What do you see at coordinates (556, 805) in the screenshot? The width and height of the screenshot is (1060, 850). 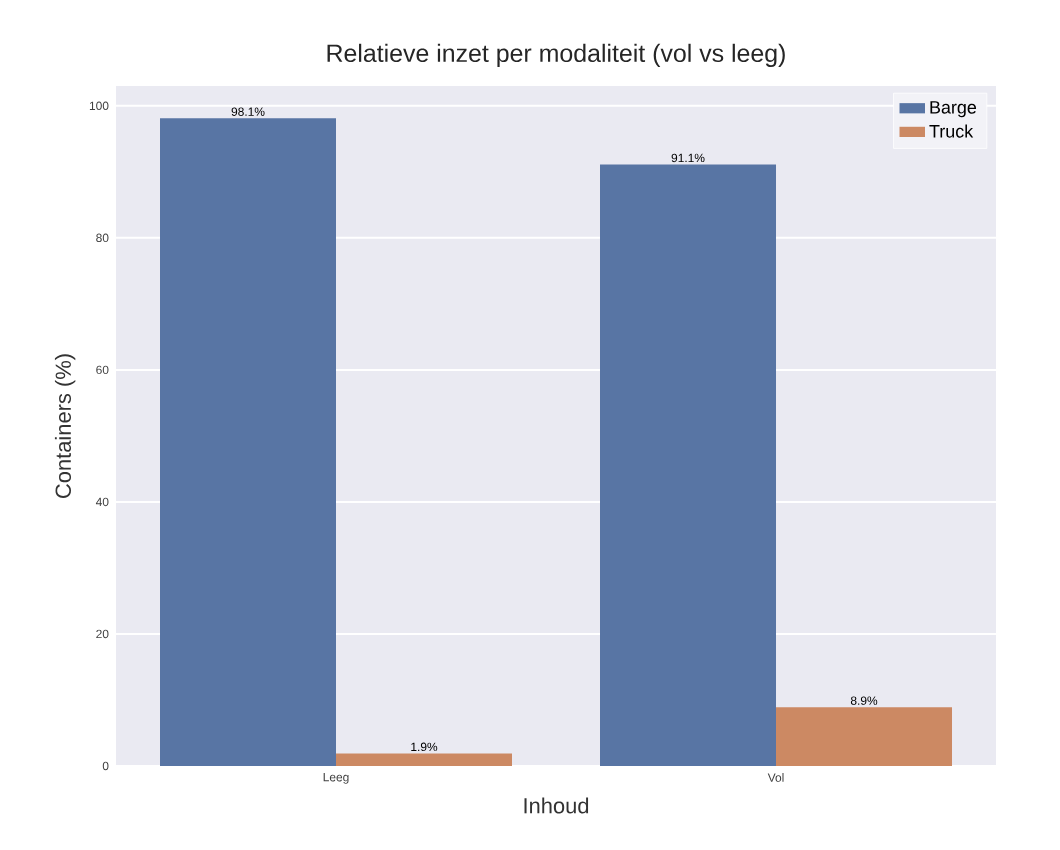 I see `x-axis-title: Inhoud` at bounding box center [556, 805].